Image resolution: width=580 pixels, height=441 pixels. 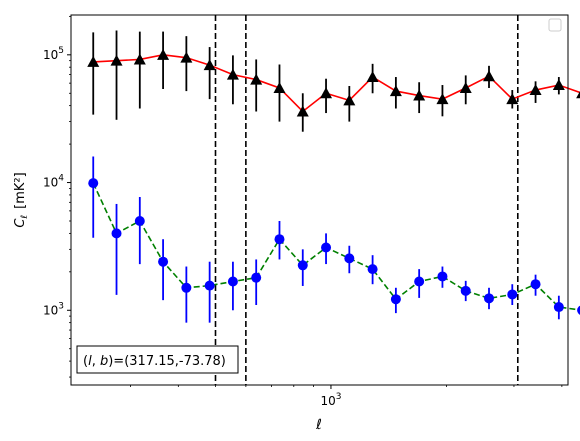 What do you see at coordinates (85, 361) in the screenshot?
I see `annotation-open: (` at bounding box center [85, 361].